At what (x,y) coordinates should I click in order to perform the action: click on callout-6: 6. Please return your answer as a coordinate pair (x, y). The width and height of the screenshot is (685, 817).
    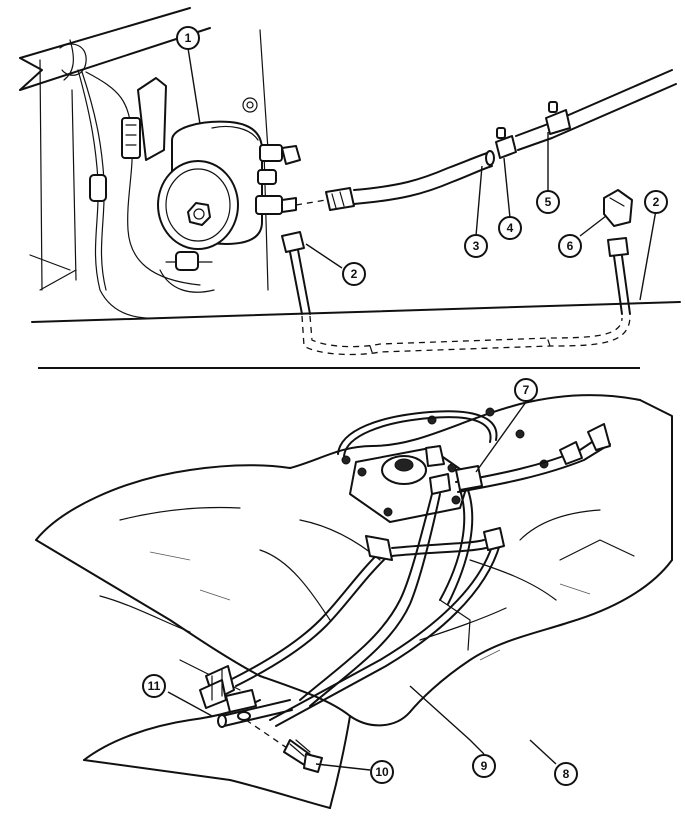
    Looking at the image, I should click on (570, 246).